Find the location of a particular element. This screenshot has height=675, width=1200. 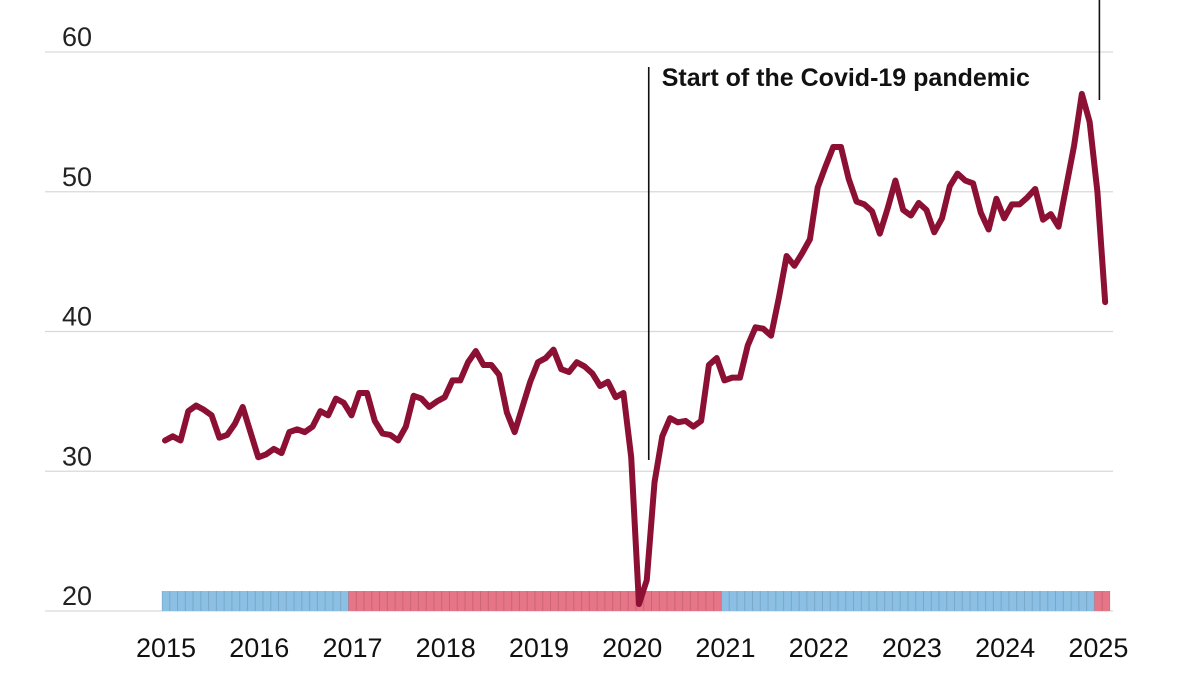

y-tick-label-20: 20 is located at coordinates (77, 596).